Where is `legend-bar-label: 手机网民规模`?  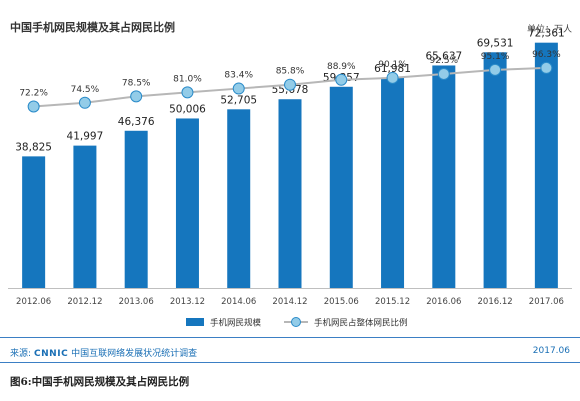
legend-bar-label: 手机网民规模 is located at coordinates (236, 323).